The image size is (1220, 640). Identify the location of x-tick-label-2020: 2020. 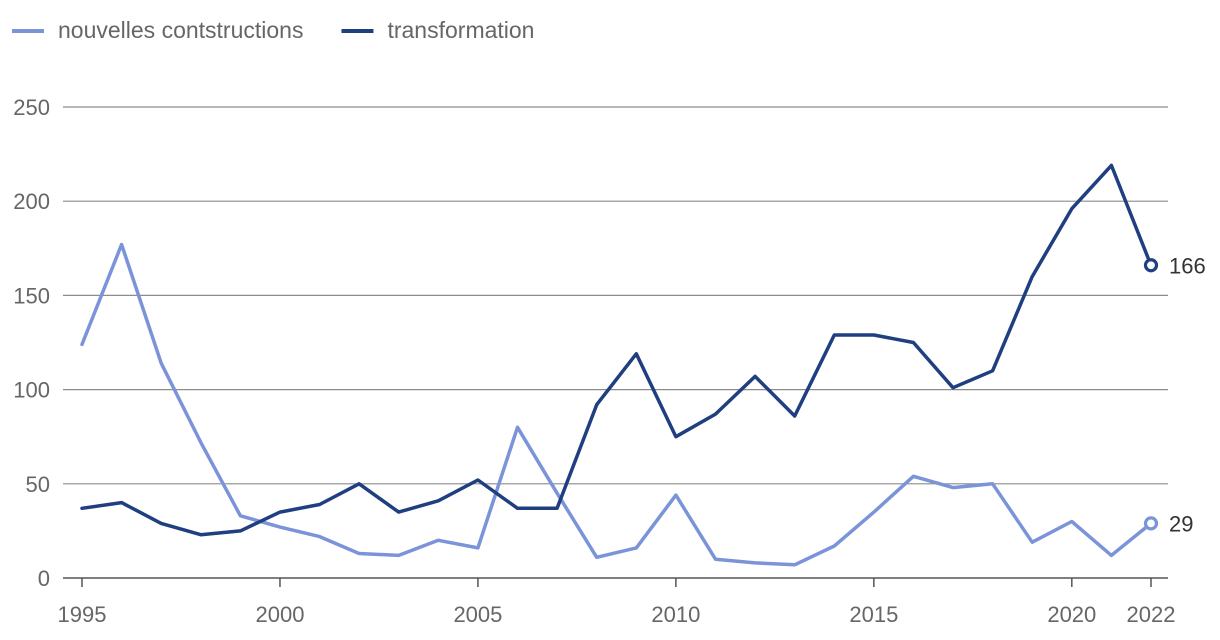
(1071, 614).